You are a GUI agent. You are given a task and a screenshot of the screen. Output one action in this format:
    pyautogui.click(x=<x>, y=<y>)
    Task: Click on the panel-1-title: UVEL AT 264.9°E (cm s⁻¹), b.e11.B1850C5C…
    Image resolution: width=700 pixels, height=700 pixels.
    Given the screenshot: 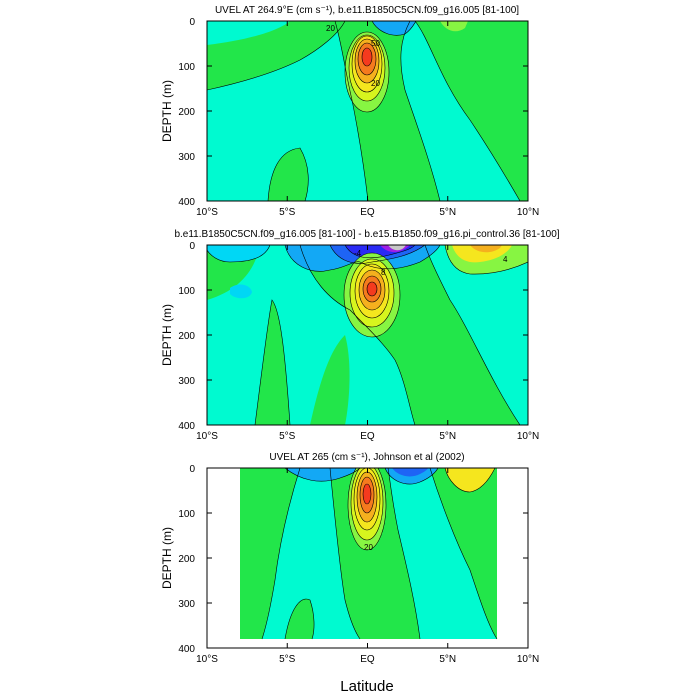 What is the action you would take?
    pyautogui.click(x=367, y=10)
    